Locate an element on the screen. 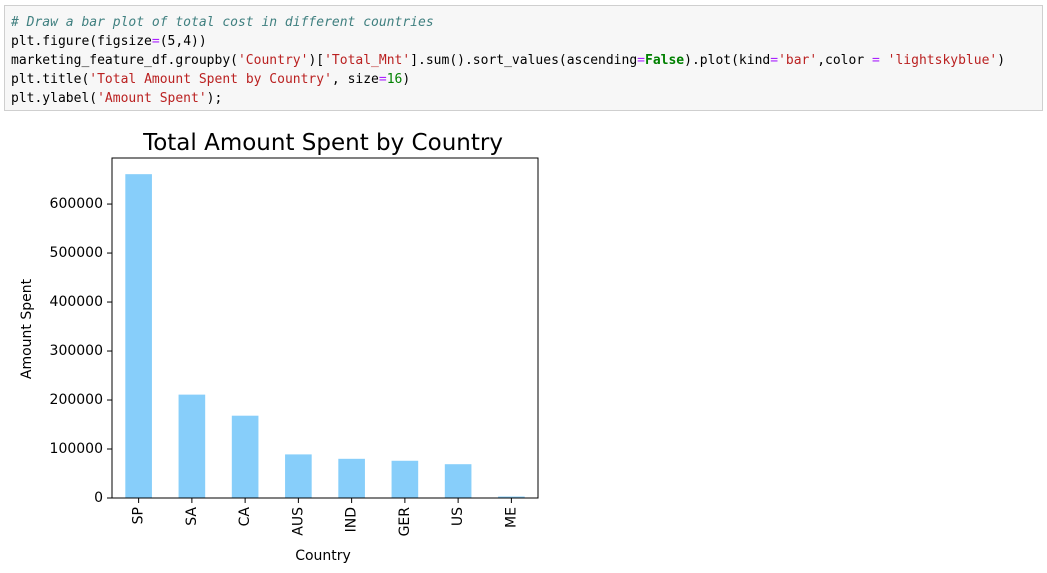 This screenshot has width=1047, height=573. code-string: 'Total Amount Spent by Country' is located at coordinates (210, 79).